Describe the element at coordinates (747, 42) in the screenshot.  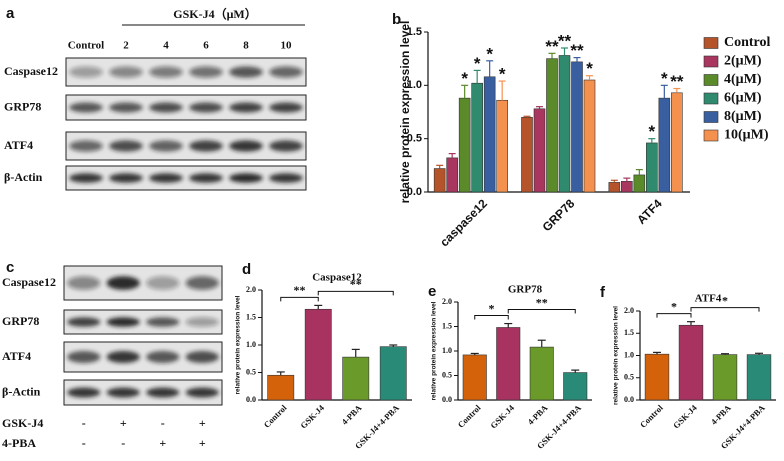
I see `legend-label: Control` at that location.